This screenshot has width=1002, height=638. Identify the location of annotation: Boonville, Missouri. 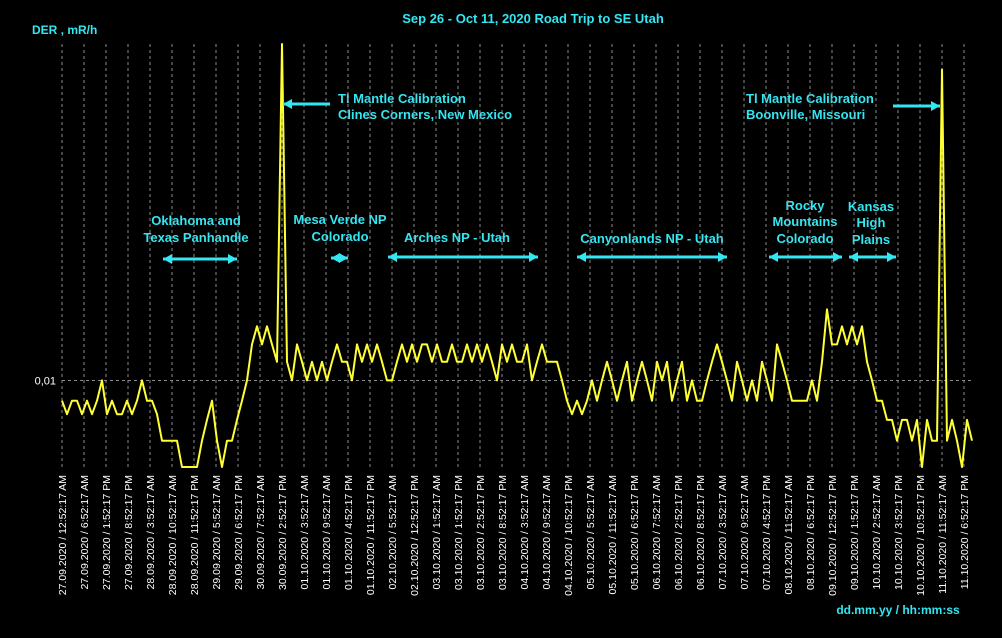
(805, 114).